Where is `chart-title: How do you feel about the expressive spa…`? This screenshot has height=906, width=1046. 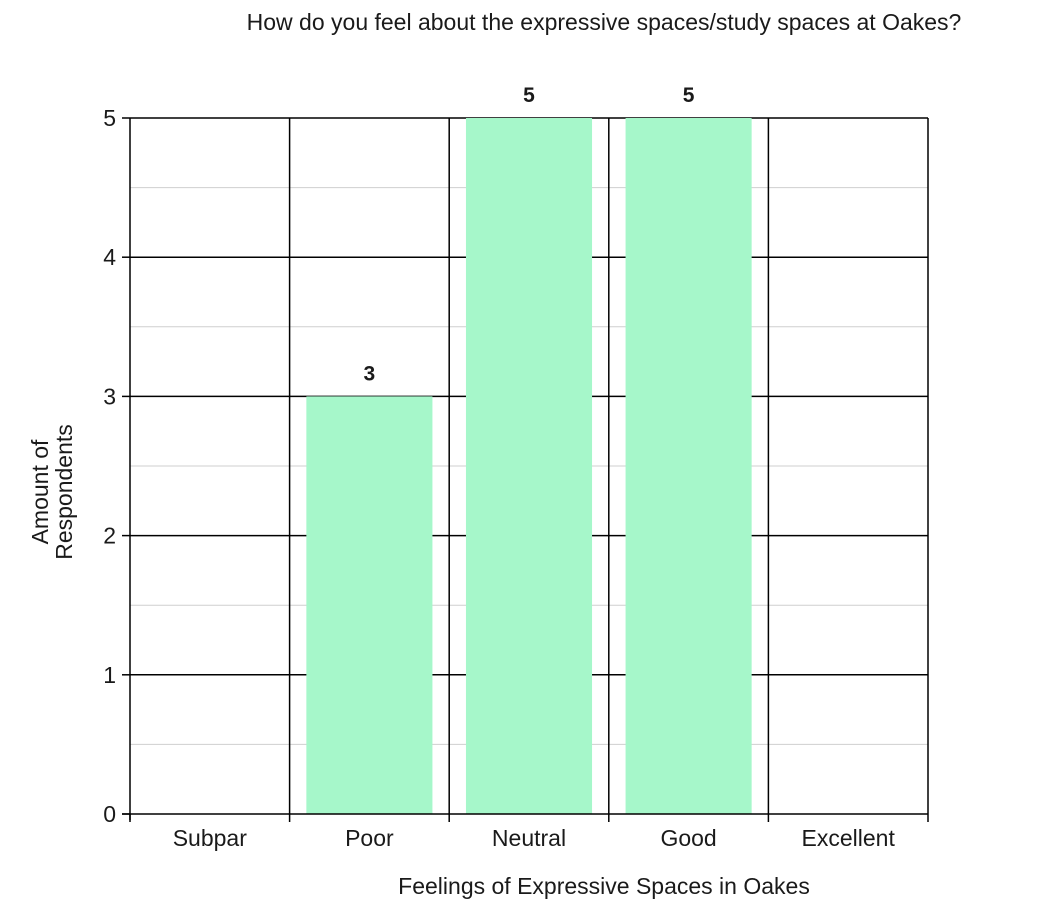
chart-title: How do you feel about the expressive spa… is located at coordinates (604, 22).